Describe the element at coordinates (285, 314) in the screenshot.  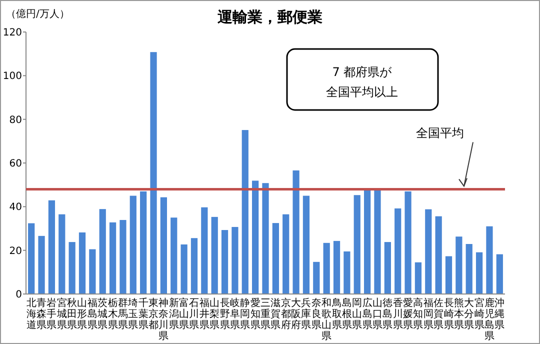
I see `x-tick-label: 京都府` at that location.